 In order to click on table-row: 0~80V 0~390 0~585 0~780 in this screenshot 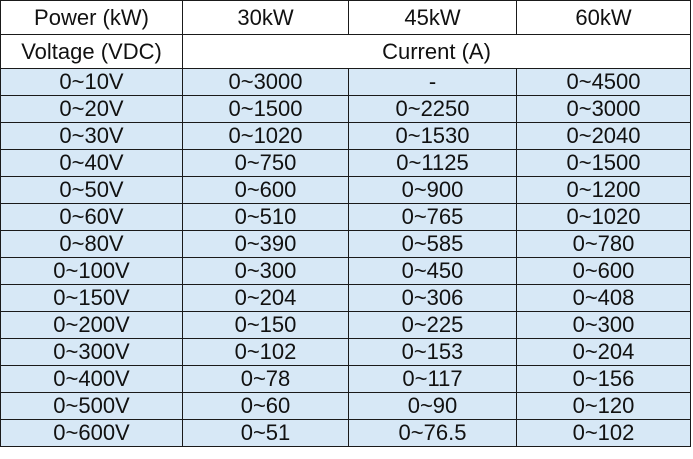, I will do `click(345, 244)`.